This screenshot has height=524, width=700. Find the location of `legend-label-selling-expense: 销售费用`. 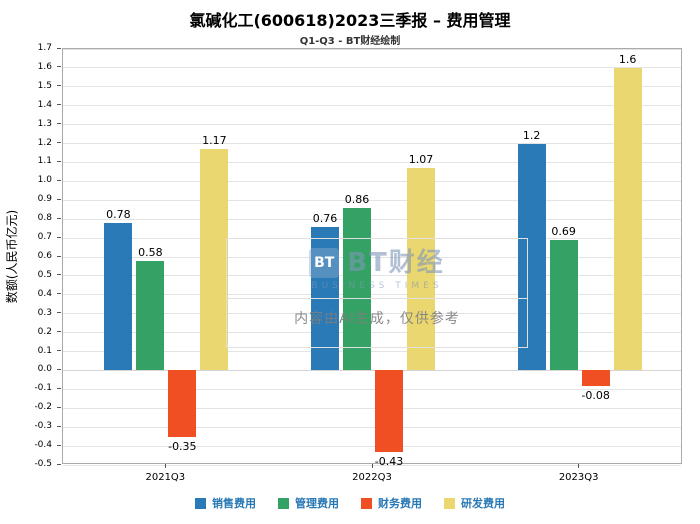

legend-label-selling-expense: 销售费用 is located at coordinates (234, 503).